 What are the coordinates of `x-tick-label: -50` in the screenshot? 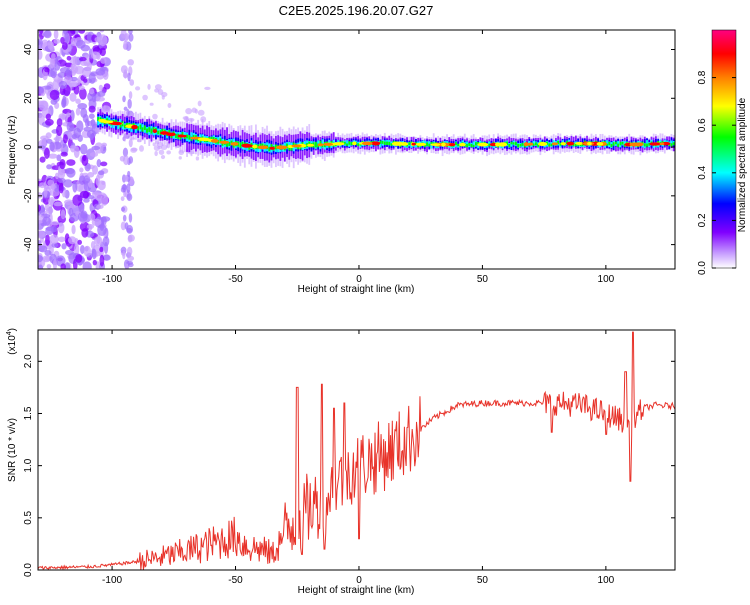 It's located at (235, 580).